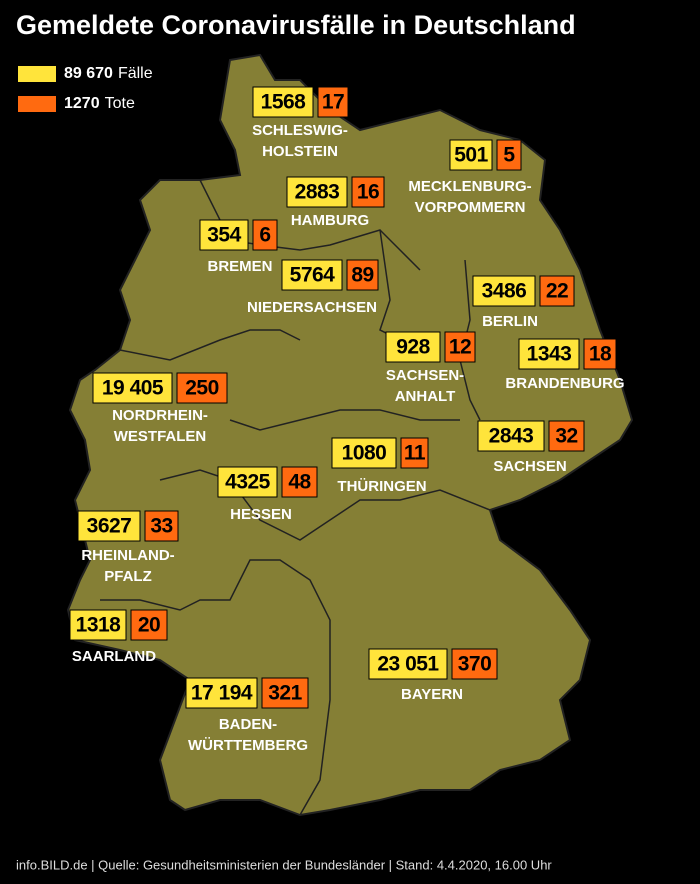 This screenshot has width=700, height=884. What do you see at coordinates (381, 486) in the screenshot?
I see `state-name: THÜRINGEN` at bounding box center [381, 486].